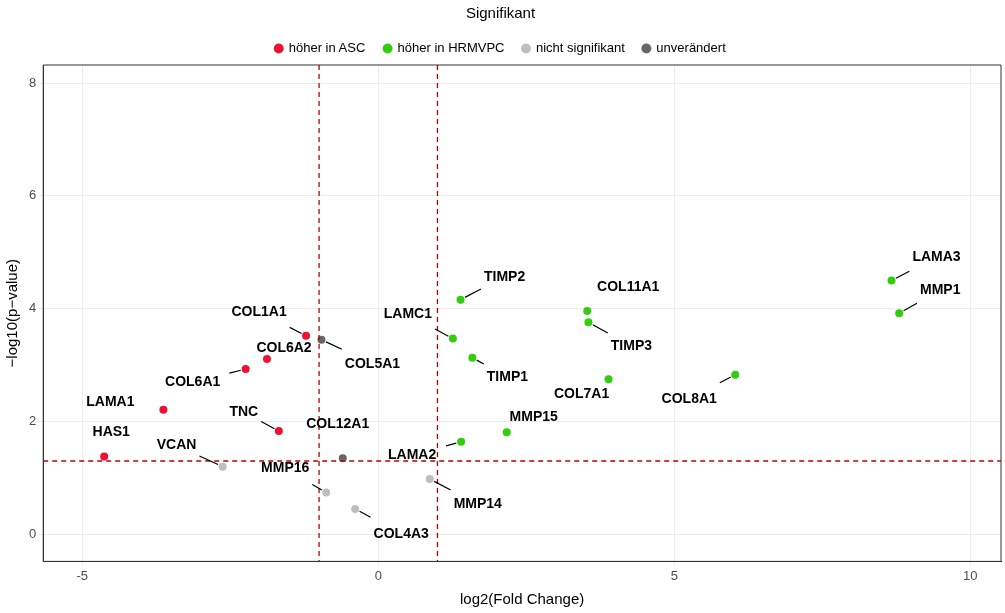 This screenshot has width=1005, height=613. I want to click on annotation: TIMP2, so click(504, 275).